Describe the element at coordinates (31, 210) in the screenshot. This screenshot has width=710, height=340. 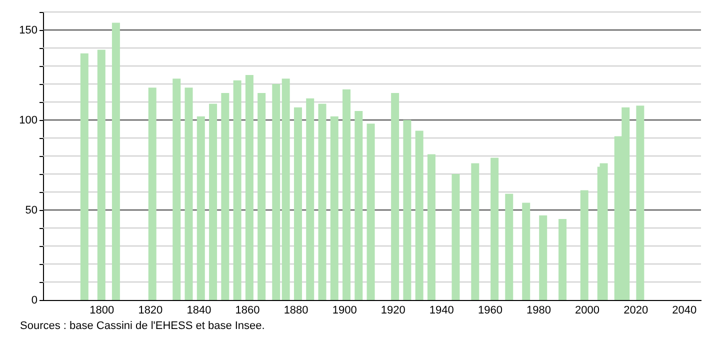
I see `y-tick-label: 50` at that location.